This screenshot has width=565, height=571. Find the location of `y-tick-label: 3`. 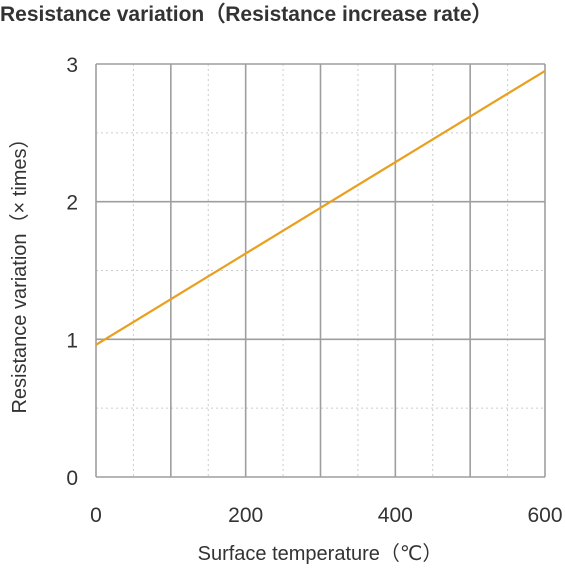

y-tick-label: 3 is located at coordinates (72, 65).